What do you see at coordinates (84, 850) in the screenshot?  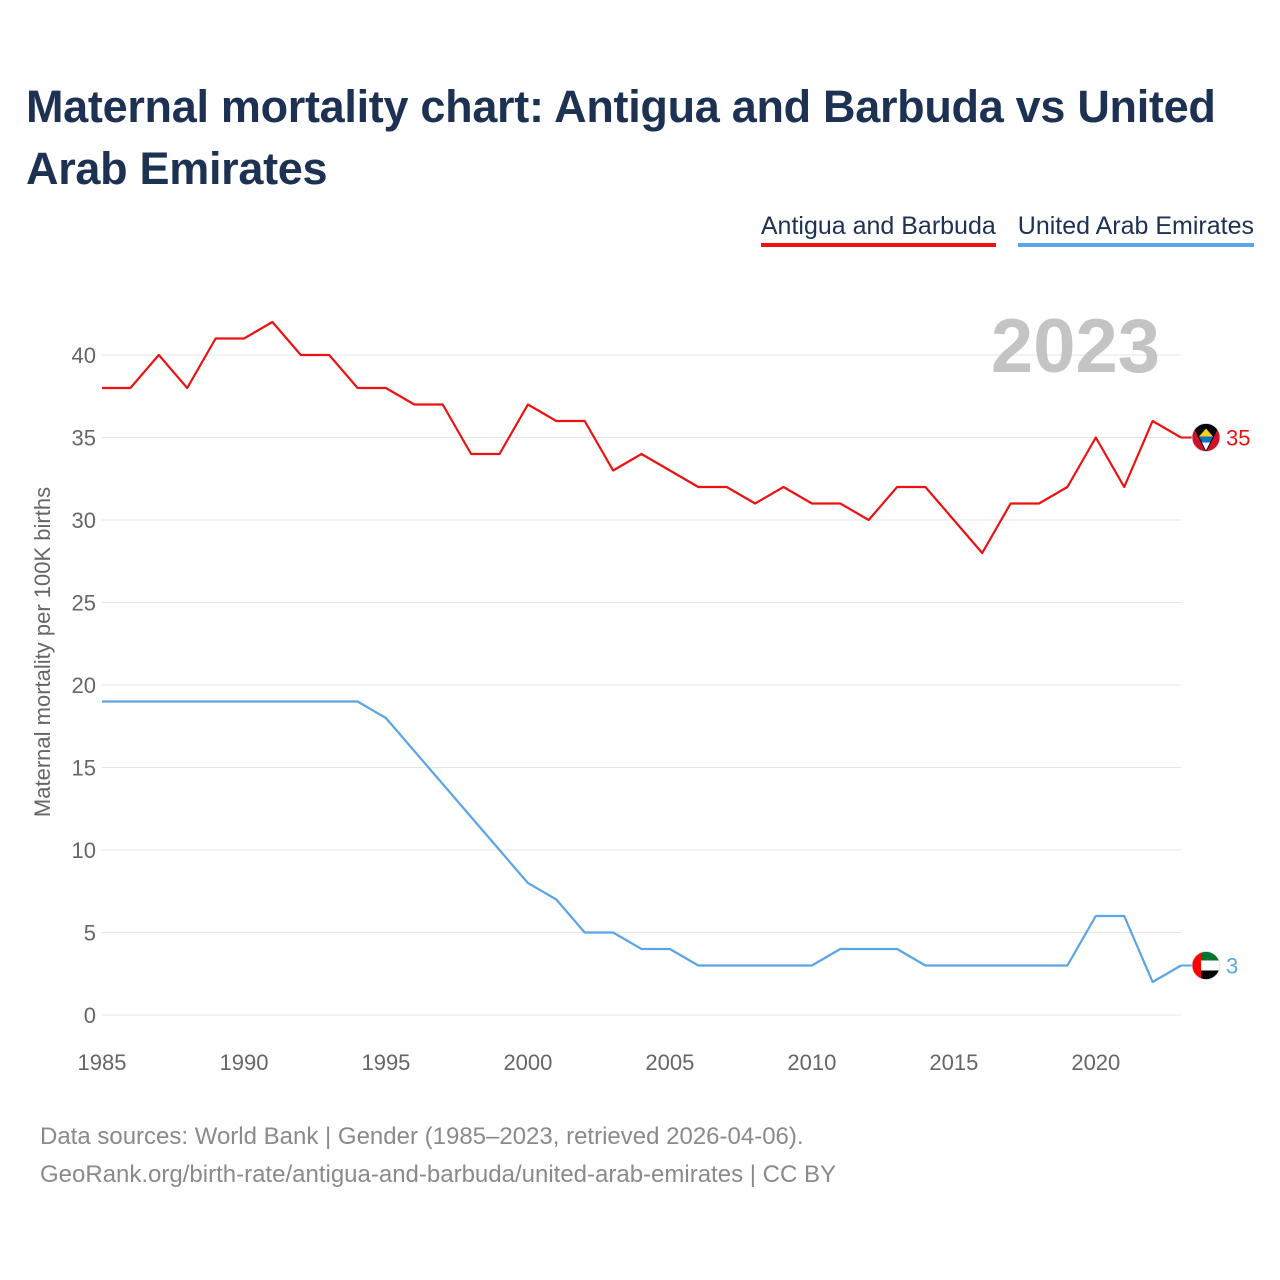 I see `y-tick-label-10: 10` at bounding box center [84, 850].